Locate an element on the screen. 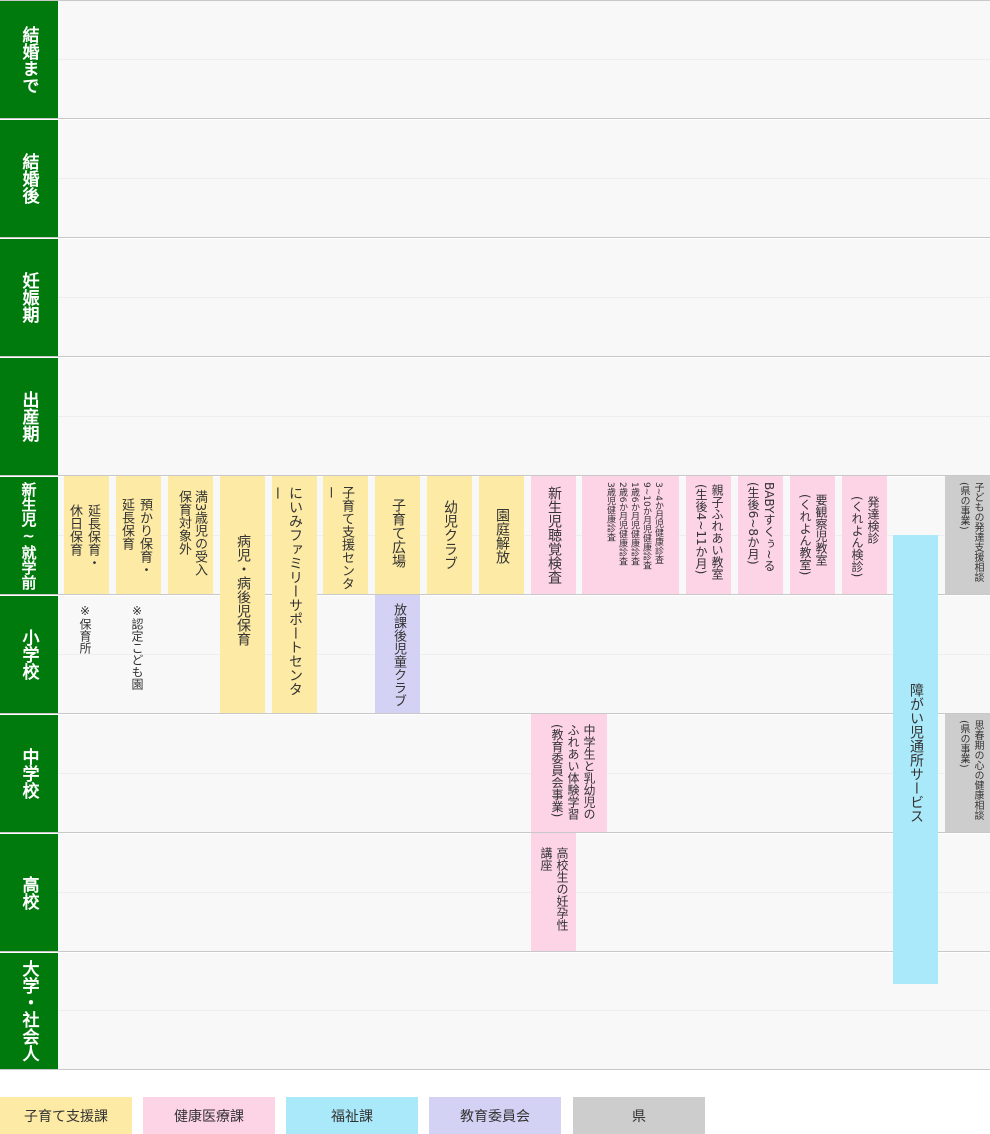 Image resolution: width=990 pixels, height=1134 pixels. legend-kenko: 健康医療課 is located at coordinates (209, 1115).